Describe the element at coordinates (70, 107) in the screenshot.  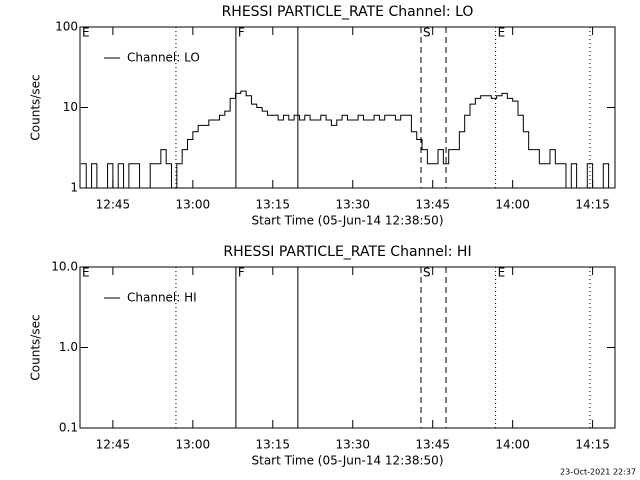
I see `y-tick-label: 10` at that location.